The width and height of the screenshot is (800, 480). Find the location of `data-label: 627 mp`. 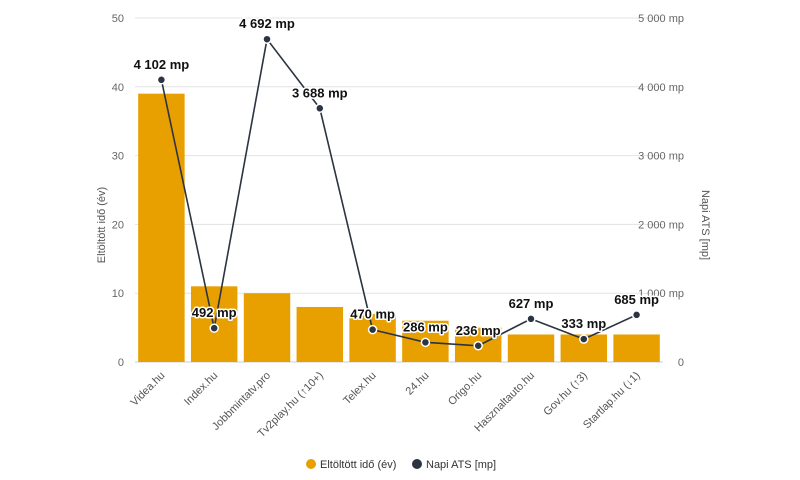

data-label: 627 mp is located at coordinates (531, 303).